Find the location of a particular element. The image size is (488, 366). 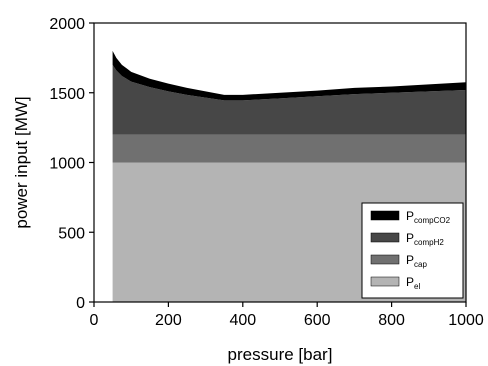

x-tick-label: 400 is located at coordinates (242, 320).